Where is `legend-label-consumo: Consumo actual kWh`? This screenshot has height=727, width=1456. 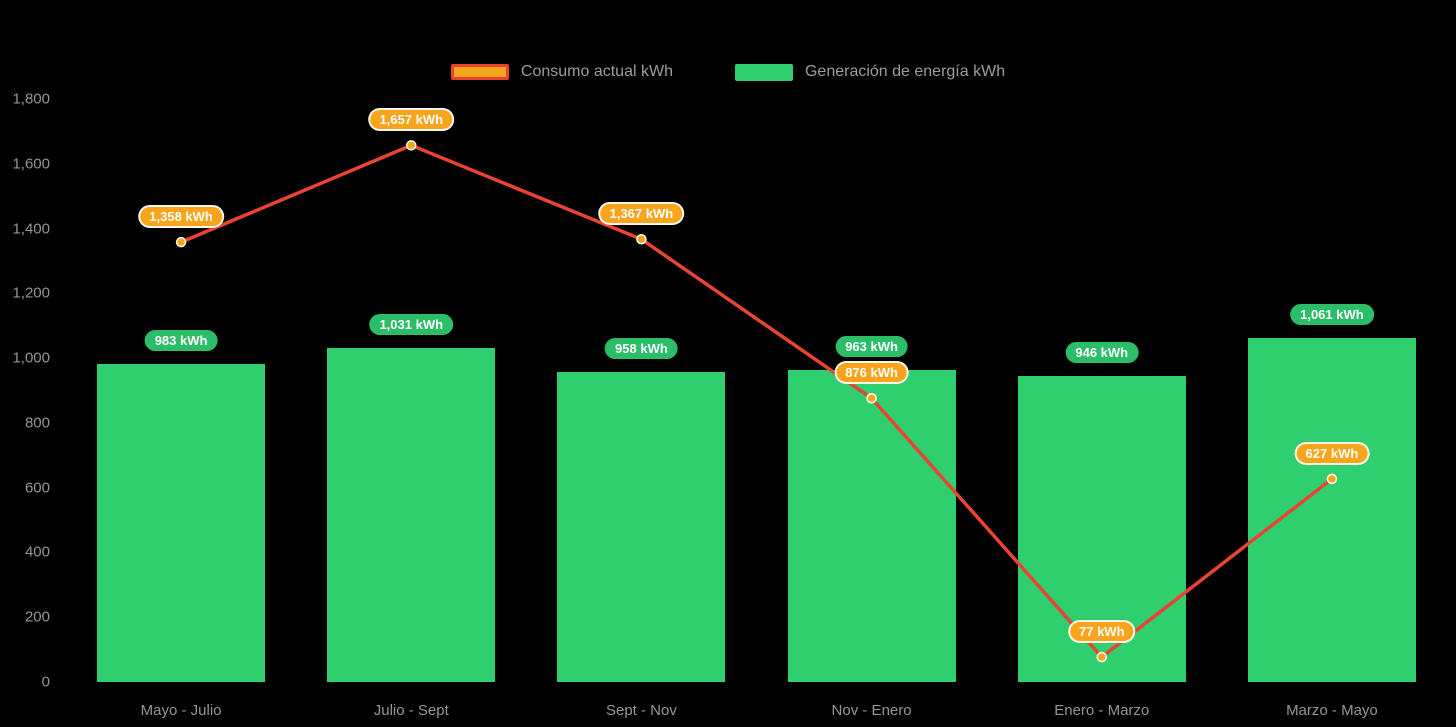
legend-label-consumo: Consumo actual kWh is located at coordinates (596, 71).